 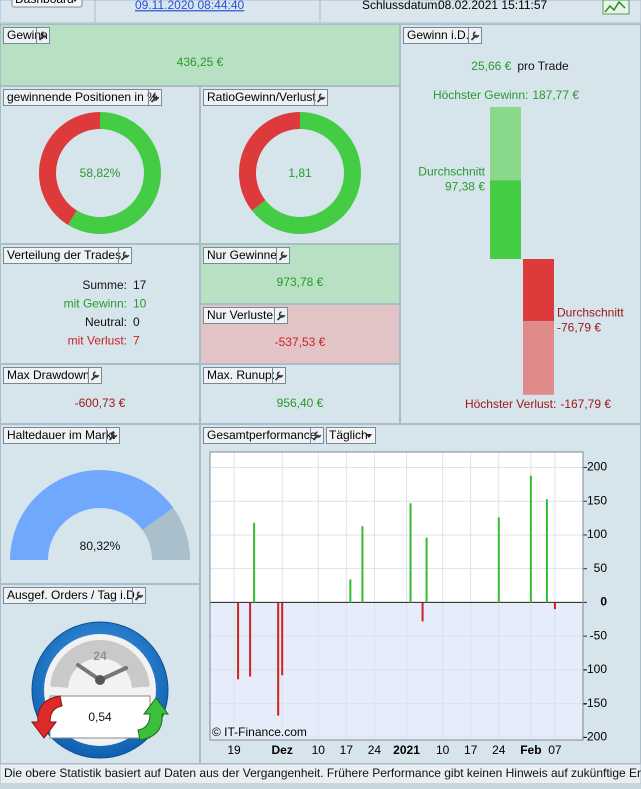 What do you see at coordinates (597, 467) in the screenshot?
I see `y-tick-label: 200` at bounding box center [597, 467].